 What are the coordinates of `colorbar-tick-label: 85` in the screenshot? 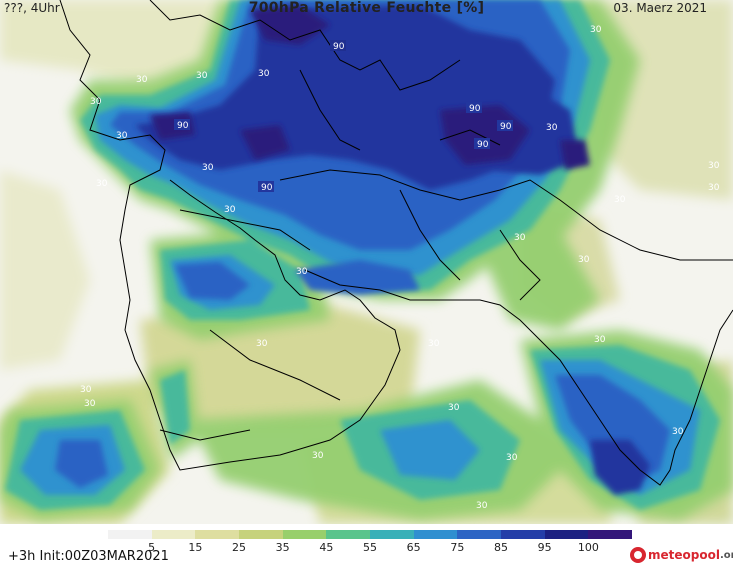 It's located at (501, 547).